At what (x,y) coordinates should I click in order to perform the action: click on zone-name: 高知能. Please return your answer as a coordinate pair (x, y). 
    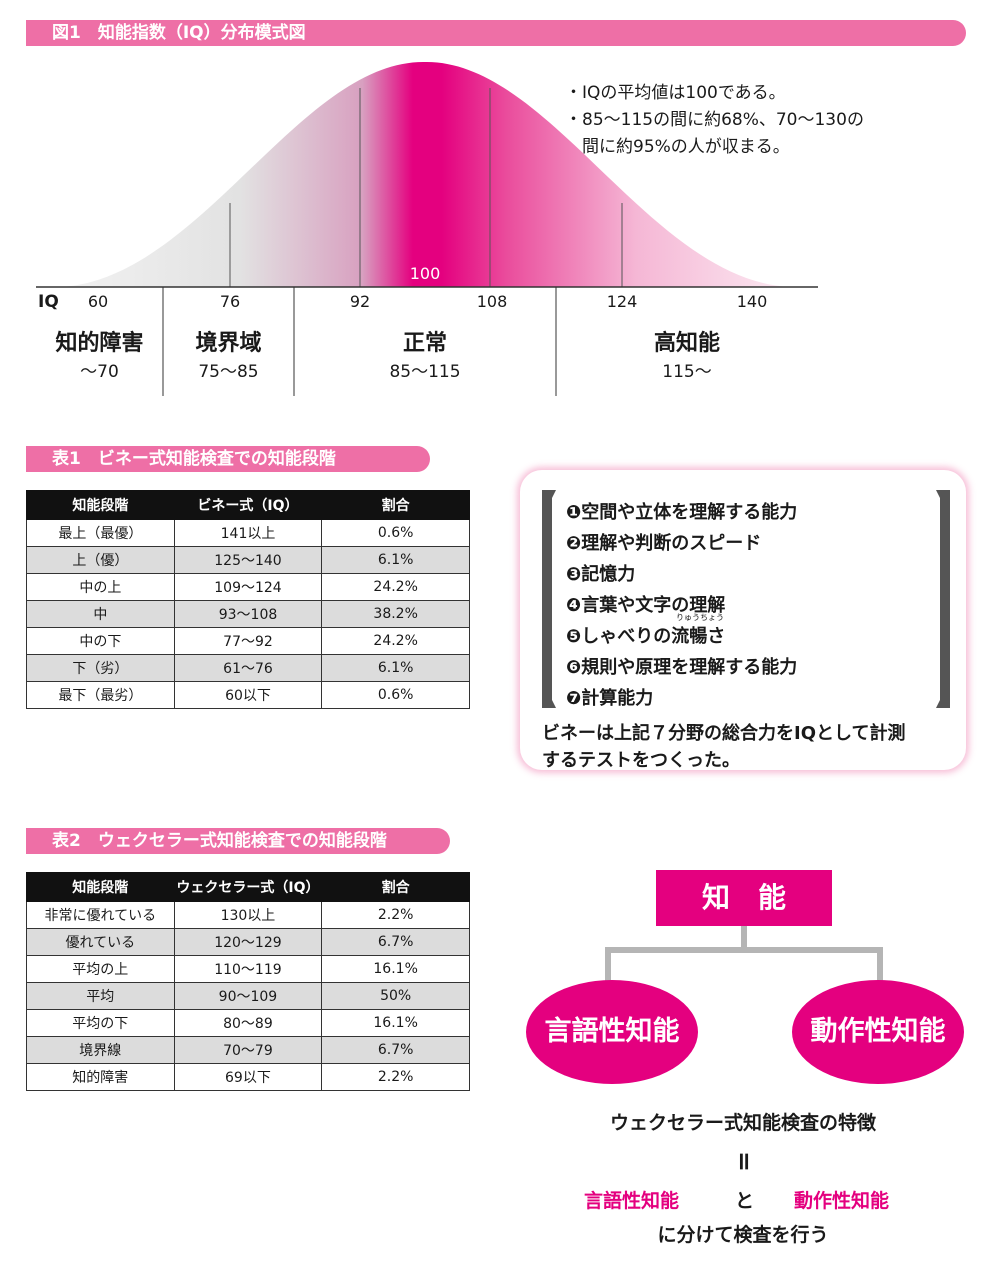
    Looking at the image, I should click on (686, 343).